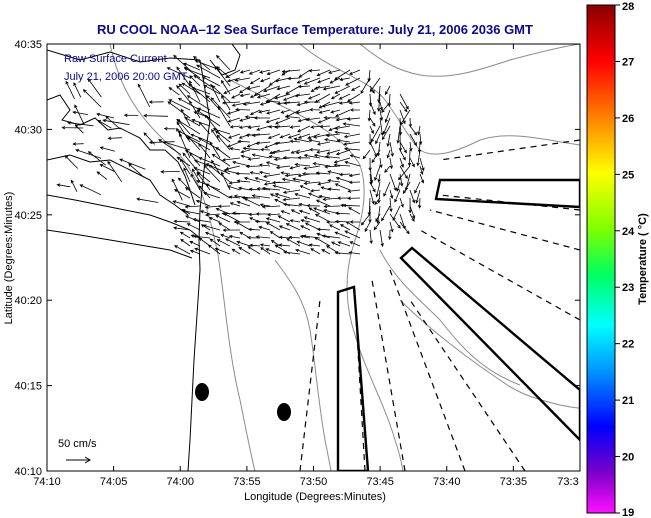 The width and height of the screenshot is (651, 518). I want to click on x-tick-label: 73:55, so click(247, 482).